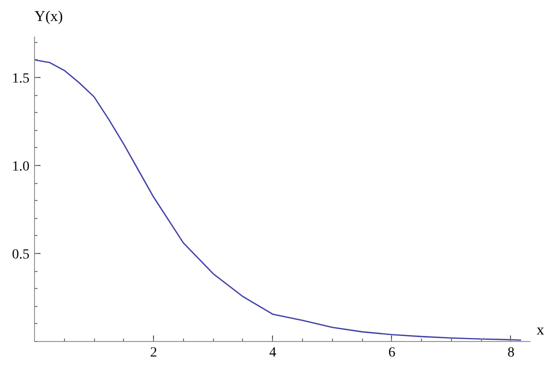 This screenshot has height=365, width=554. What do you see at coordinates (21, 254) in the screenshot?
I see `y-tick-label: 0.5` at bounding box center [21, 254].